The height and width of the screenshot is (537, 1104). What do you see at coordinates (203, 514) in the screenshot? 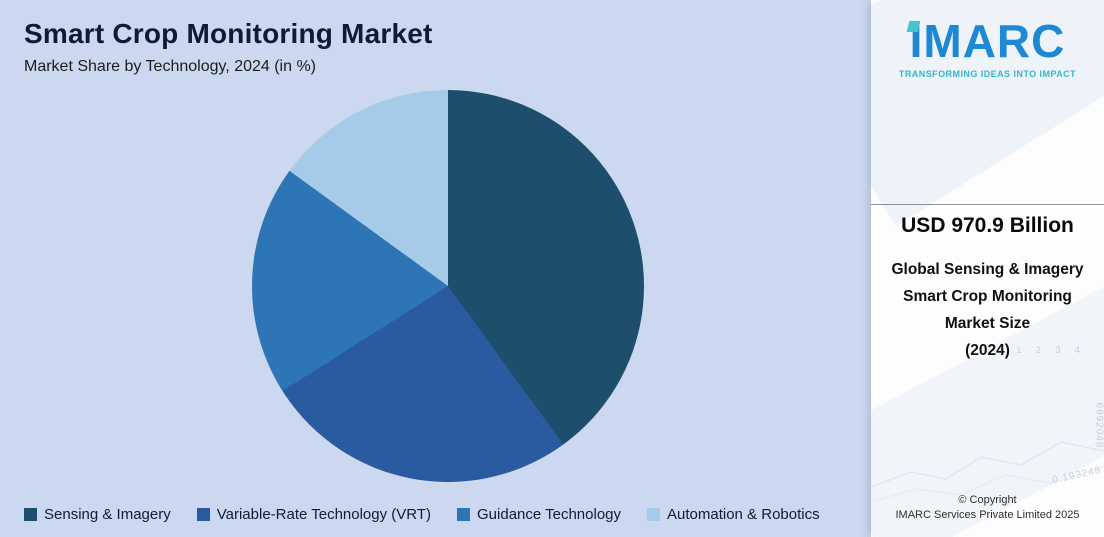
I see `legend-swatch-vrt` at bounding box center [203, 514].